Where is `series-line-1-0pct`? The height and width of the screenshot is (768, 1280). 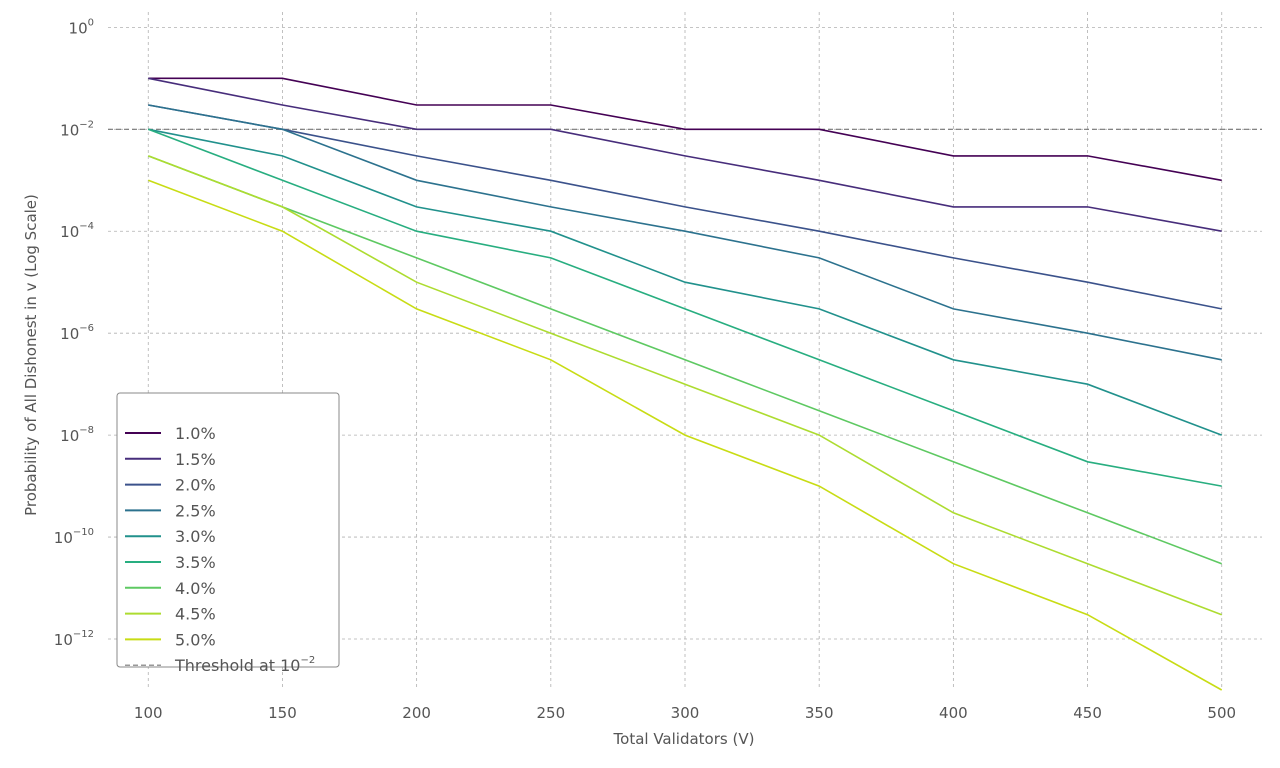 series-line-1-0pct is located at coordinates (685, 129).